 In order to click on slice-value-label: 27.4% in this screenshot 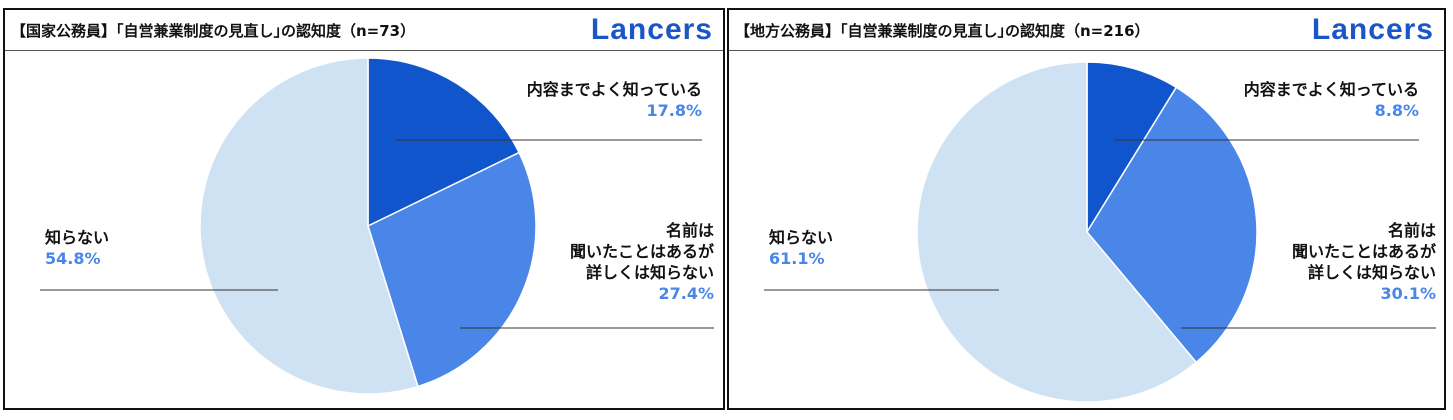, I will do `click(686, 293)`.